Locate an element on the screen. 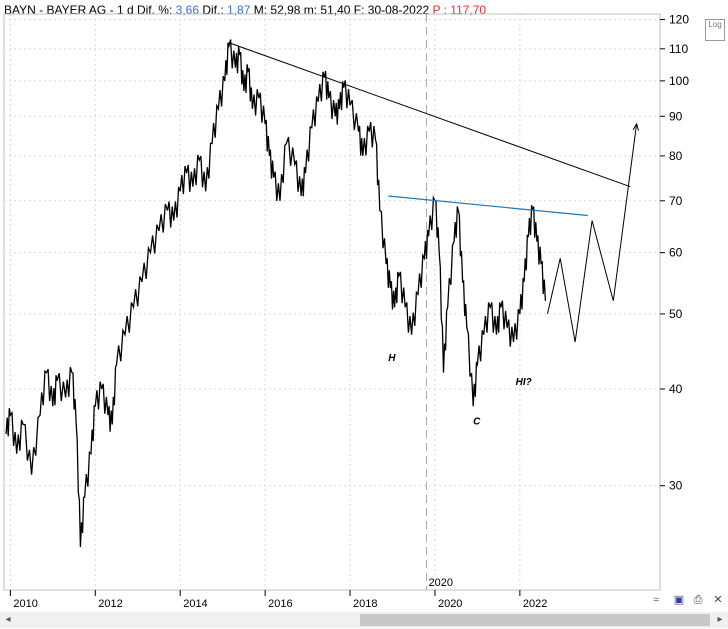 This screenshot has height=629, width=728. projection-path is located at coordinates (592, 233).